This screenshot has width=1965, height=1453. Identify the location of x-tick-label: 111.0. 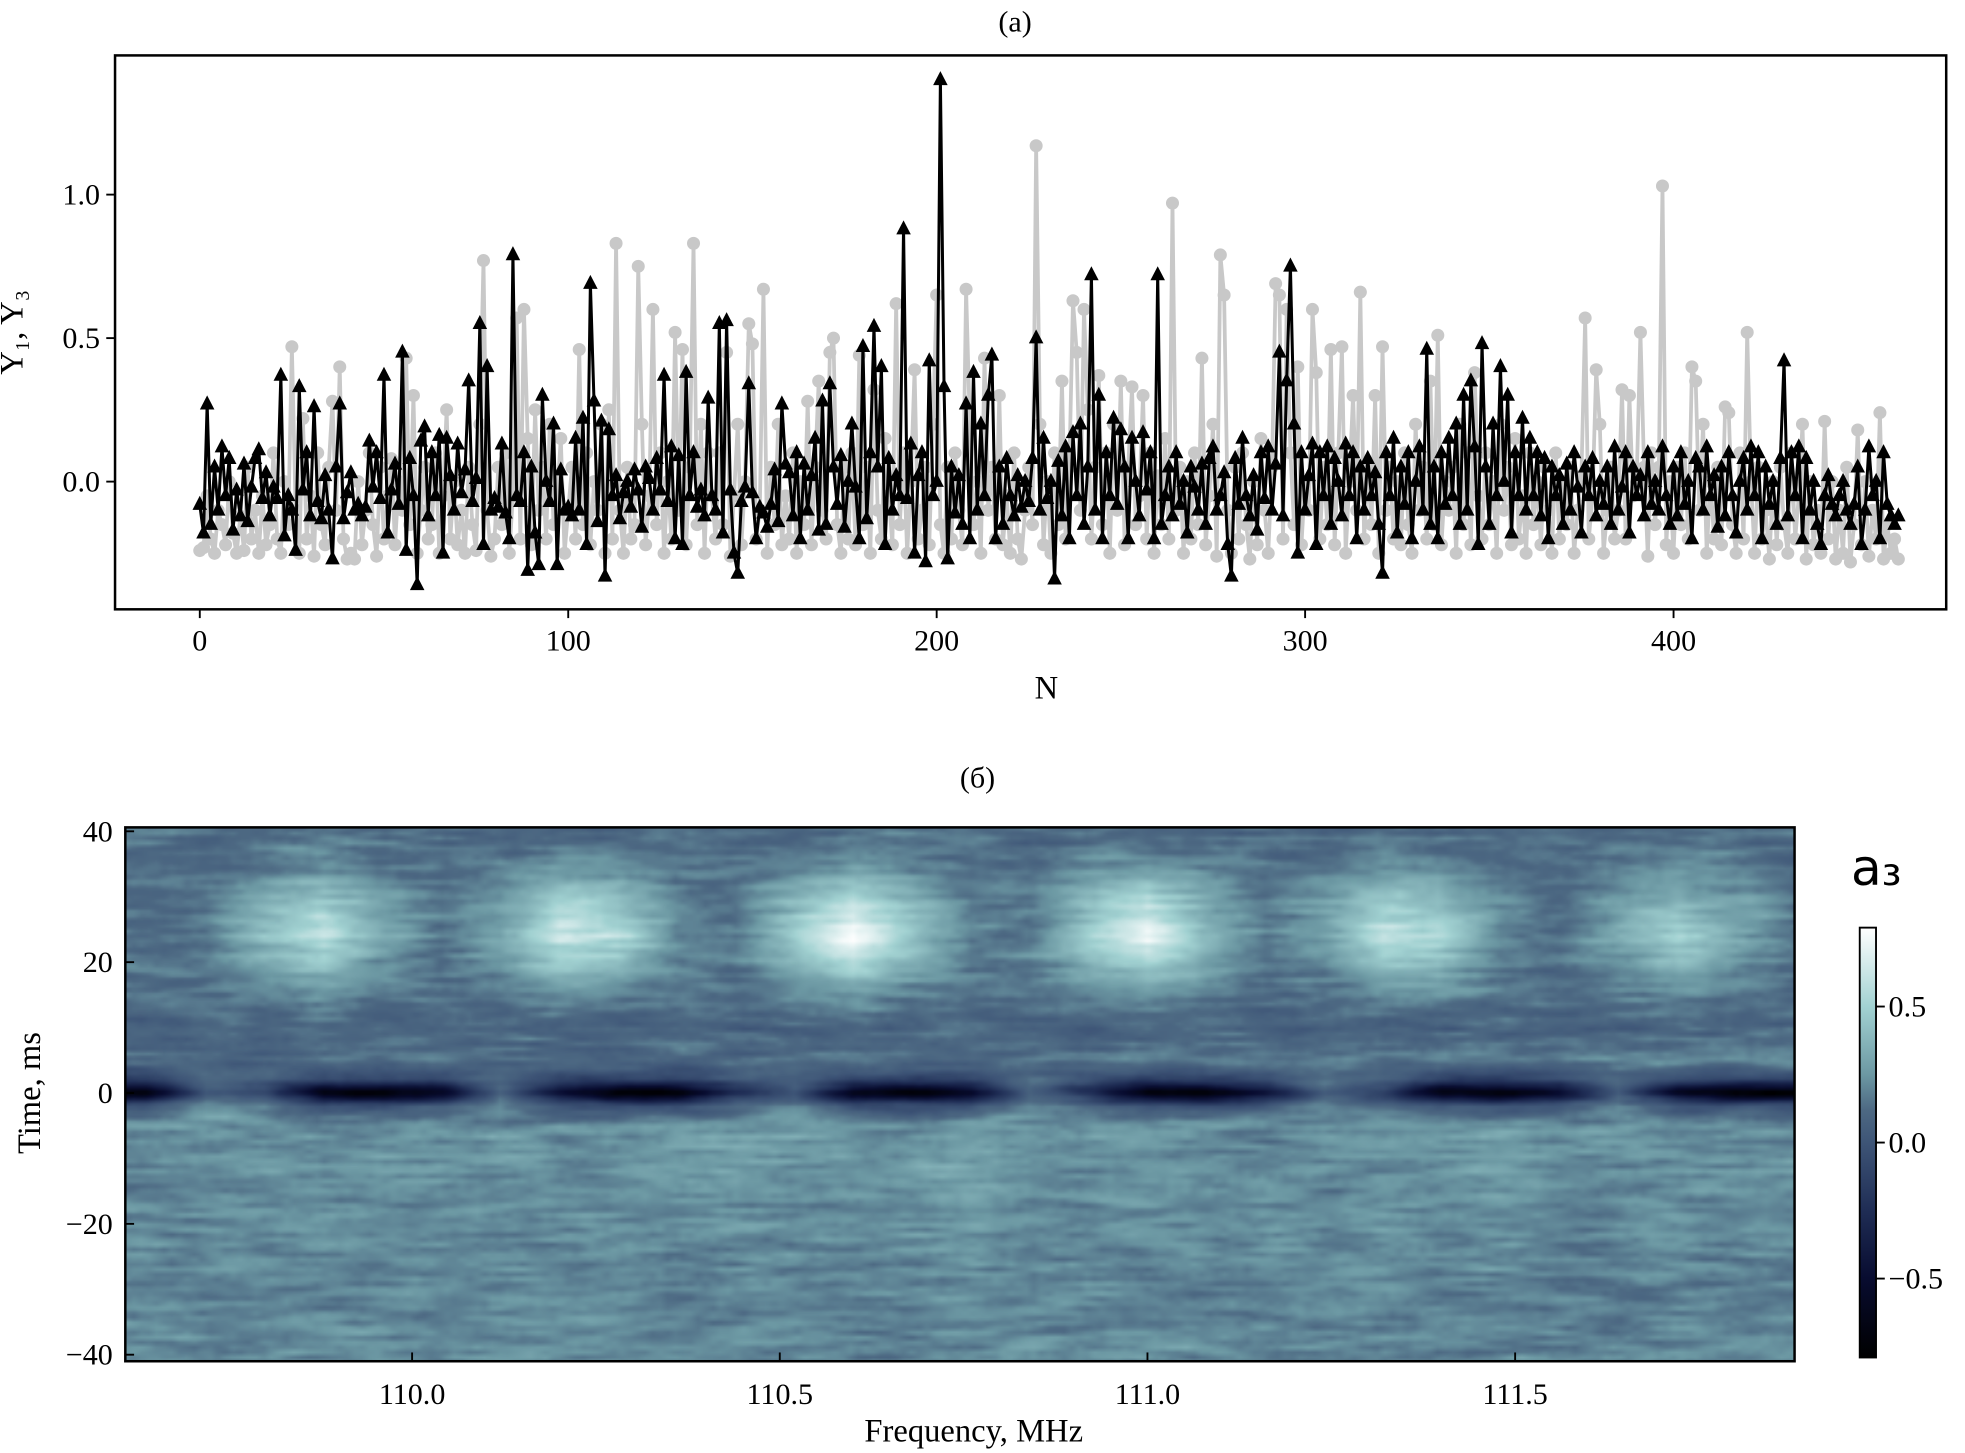
(1147, 1394).